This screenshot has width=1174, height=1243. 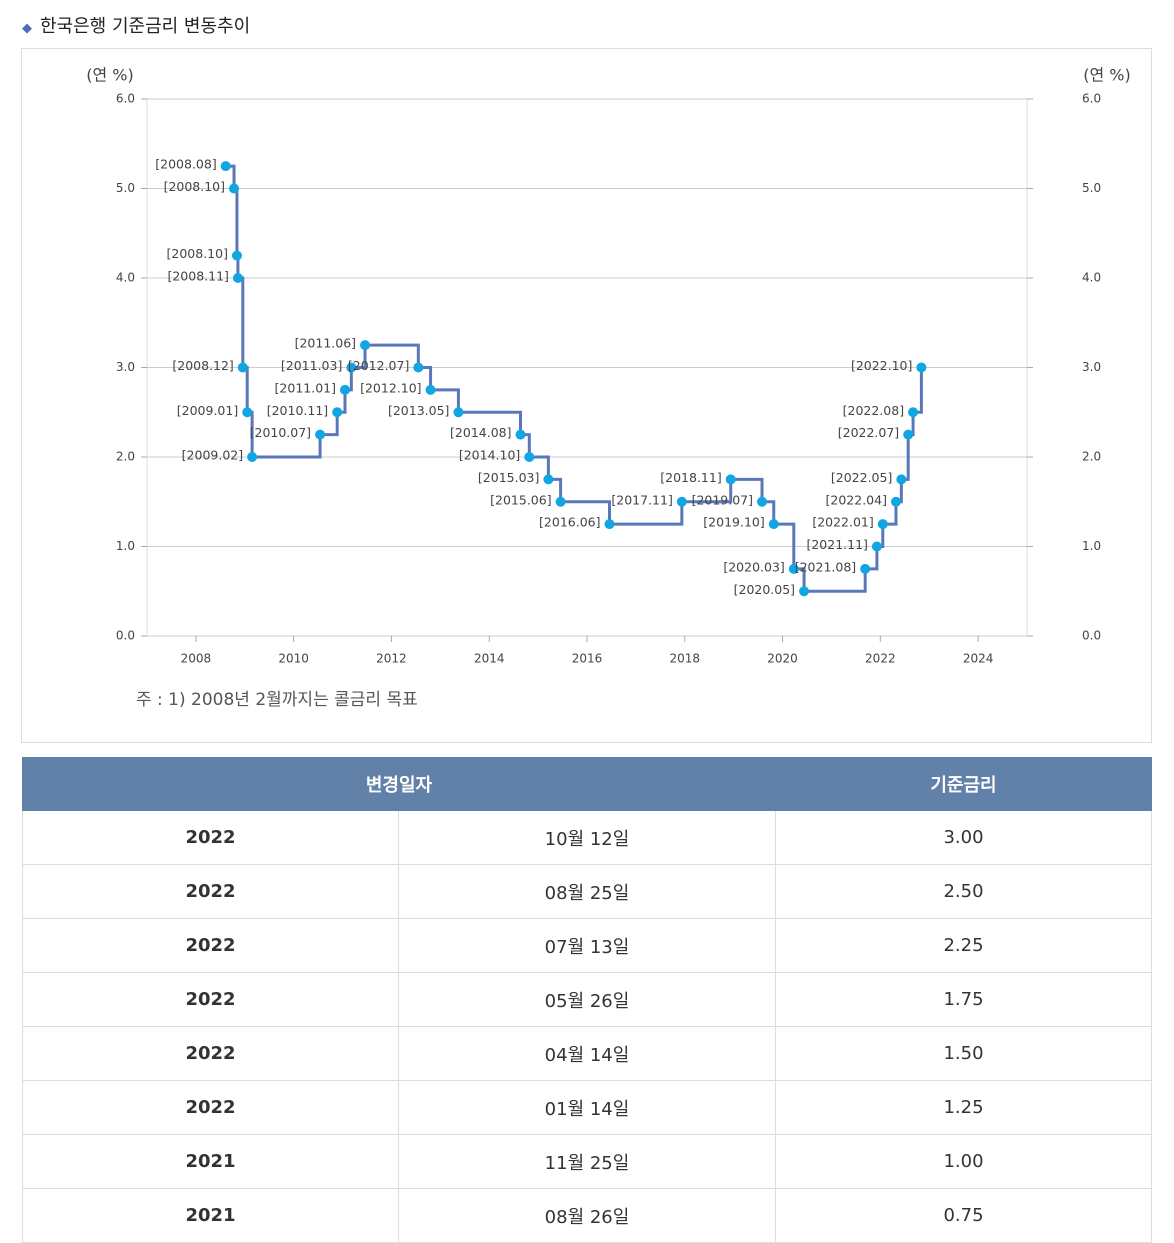 I want to click on x-tick-label: 2018, so click(x=685, y=659).